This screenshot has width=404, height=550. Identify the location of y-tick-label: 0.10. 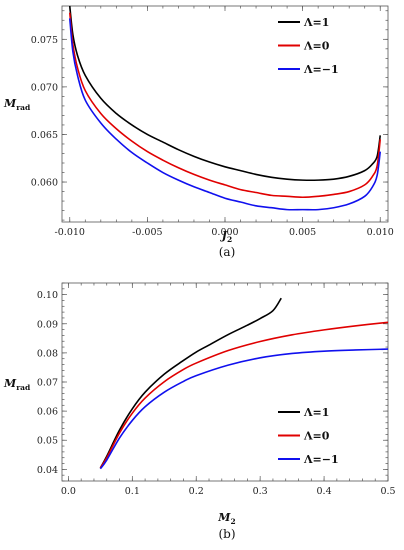
(47, 295).